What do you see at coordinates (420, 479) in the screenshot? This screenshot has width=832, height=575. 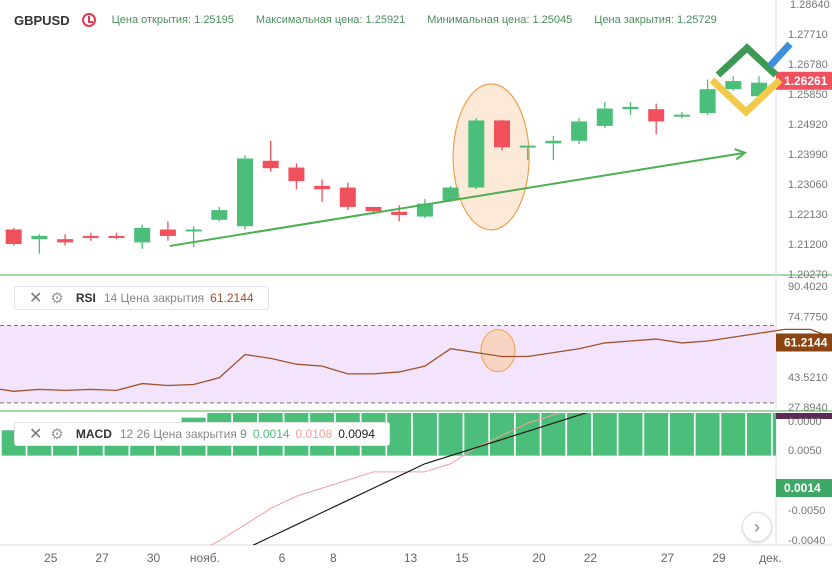 I see `macd-line` at bounding box center [420, 479].